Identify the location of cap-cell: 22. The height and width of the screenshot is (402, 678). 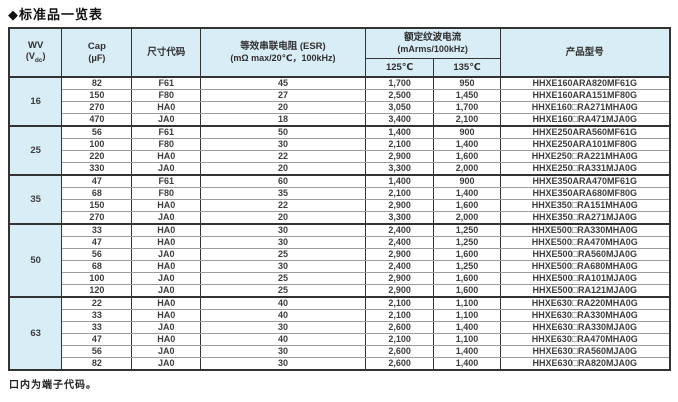
(97, 303).